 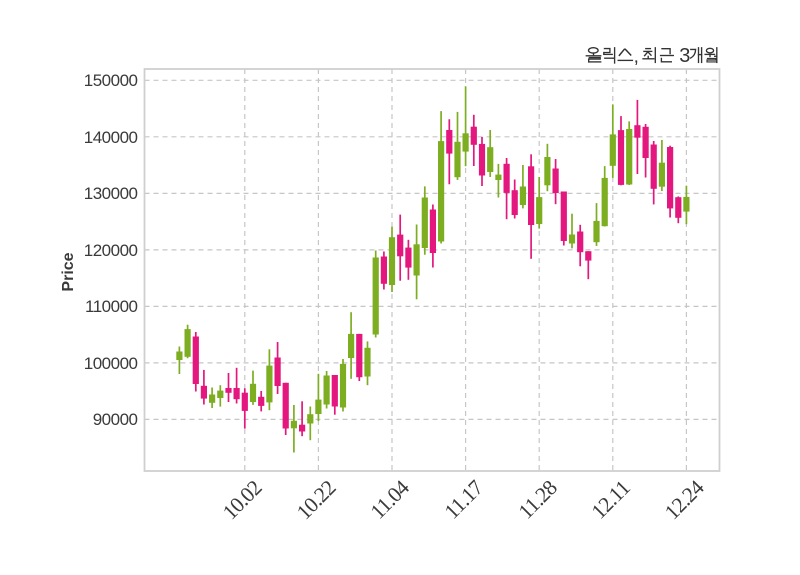 I want to click on svg-text: 3, so click(x=684, y=56).